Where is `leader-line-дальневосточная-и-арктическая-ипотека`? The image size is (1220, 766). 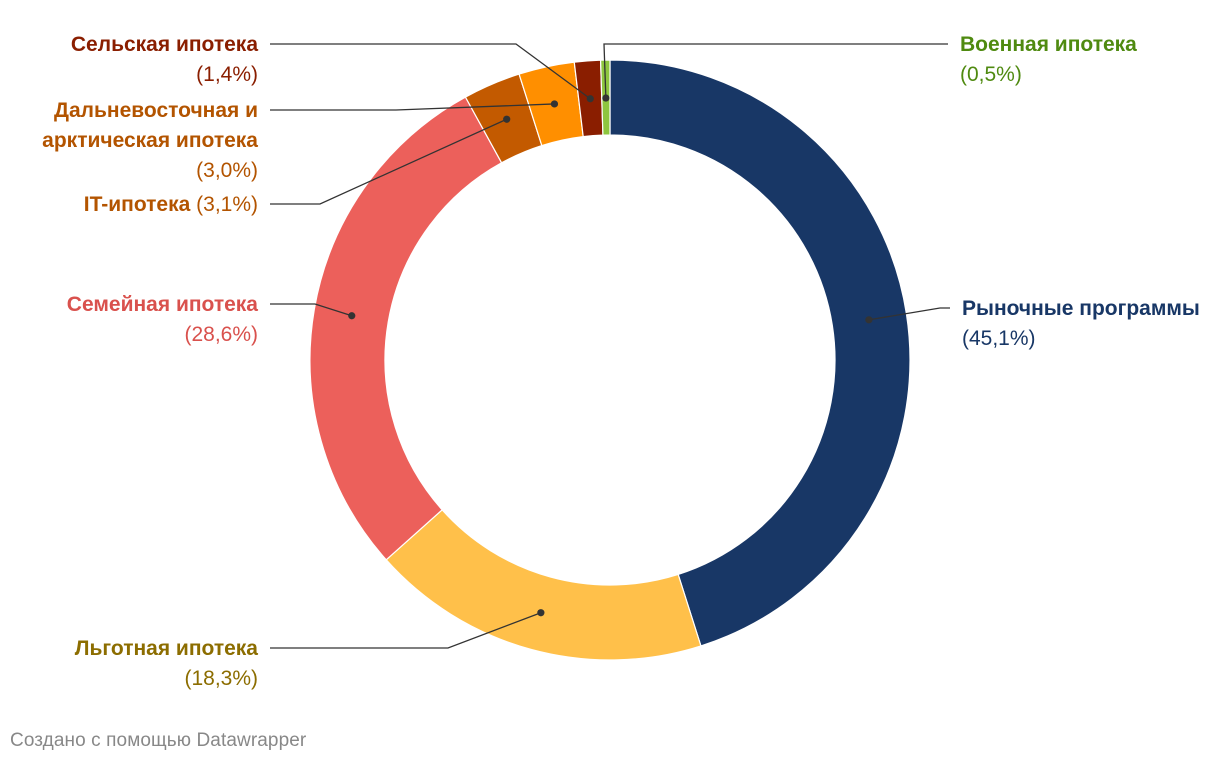
leader-line-дальневосточная-и-арктическая-ипотека is located at coordinates (412, 107).